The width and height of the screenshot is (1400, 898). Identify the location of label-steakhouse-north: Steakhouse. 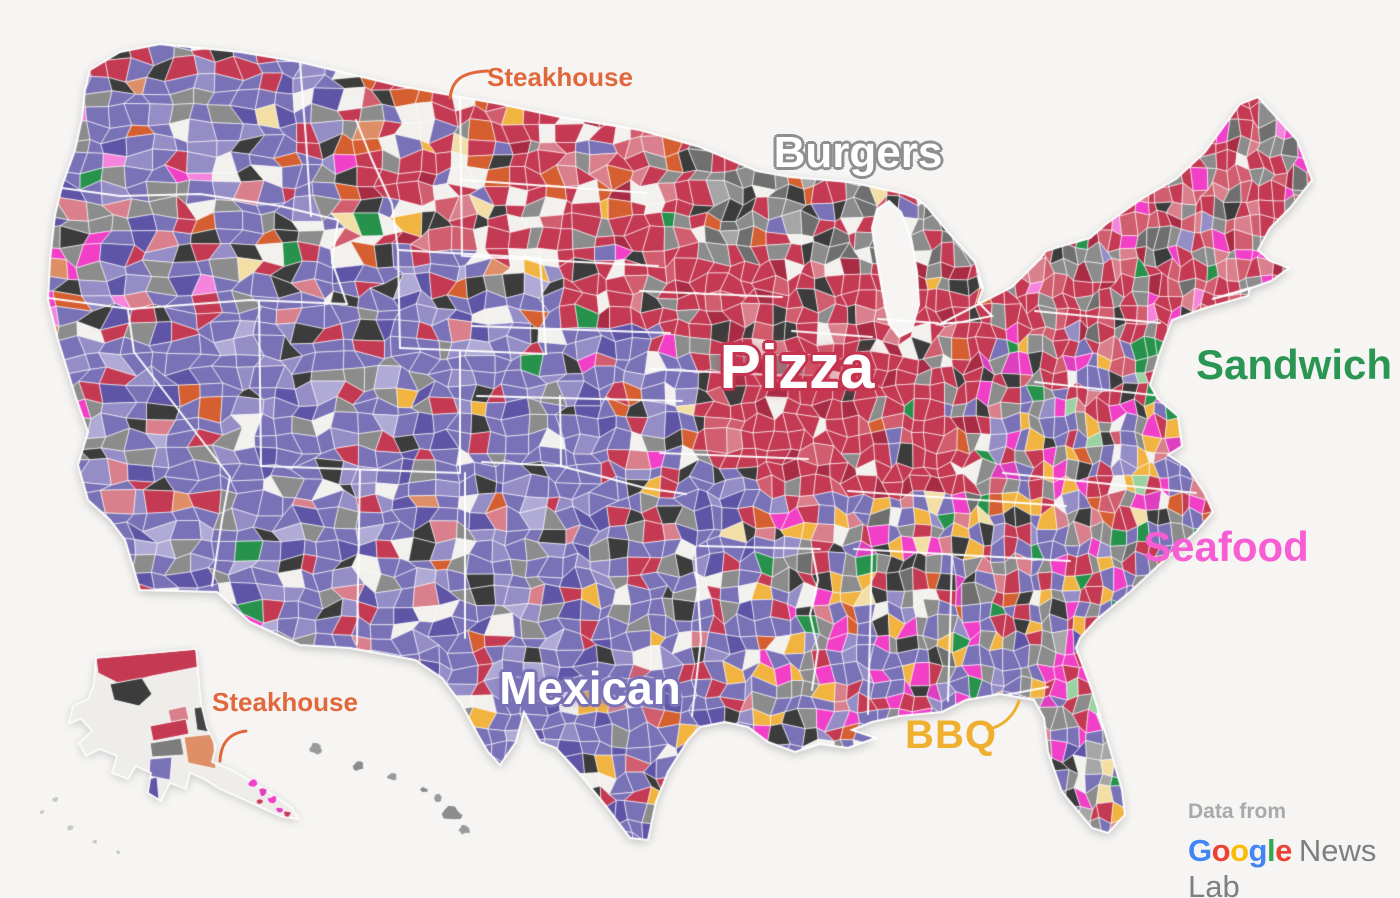
(560, 77).